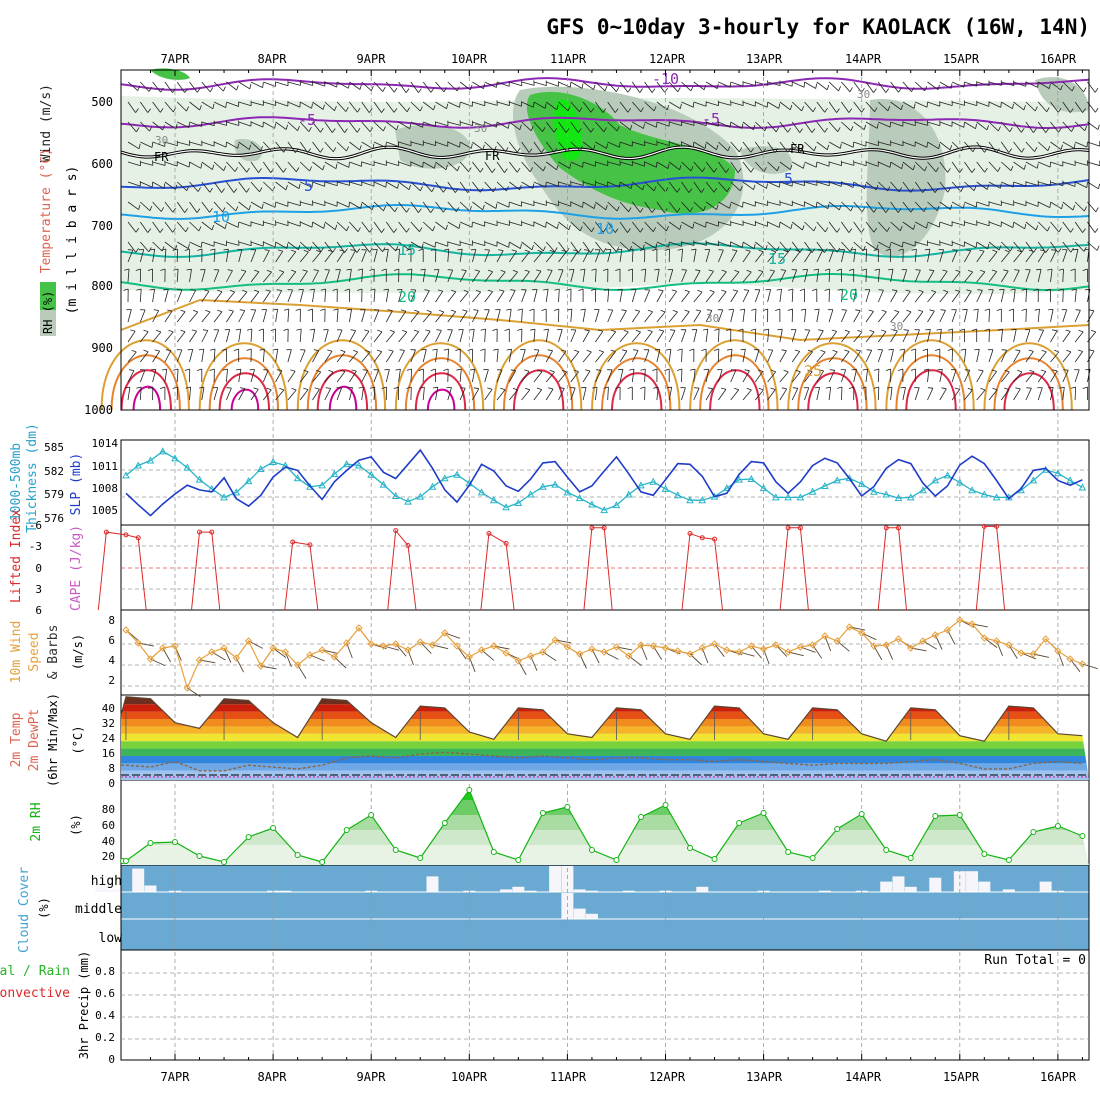  Describe the element at coordinates (605, 907) in the screenshot. I see `cloud-cover-background` at that location.